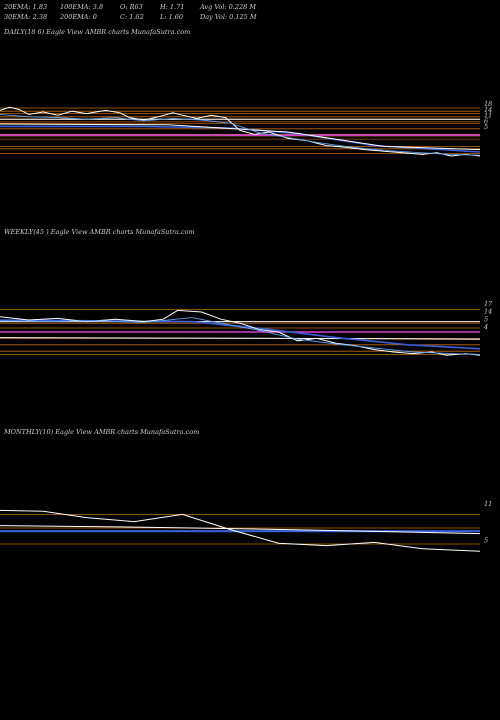 The height and width of the screenshot is (720, 500). I want to click on header-close: C: 1.62, so click(132, 17).